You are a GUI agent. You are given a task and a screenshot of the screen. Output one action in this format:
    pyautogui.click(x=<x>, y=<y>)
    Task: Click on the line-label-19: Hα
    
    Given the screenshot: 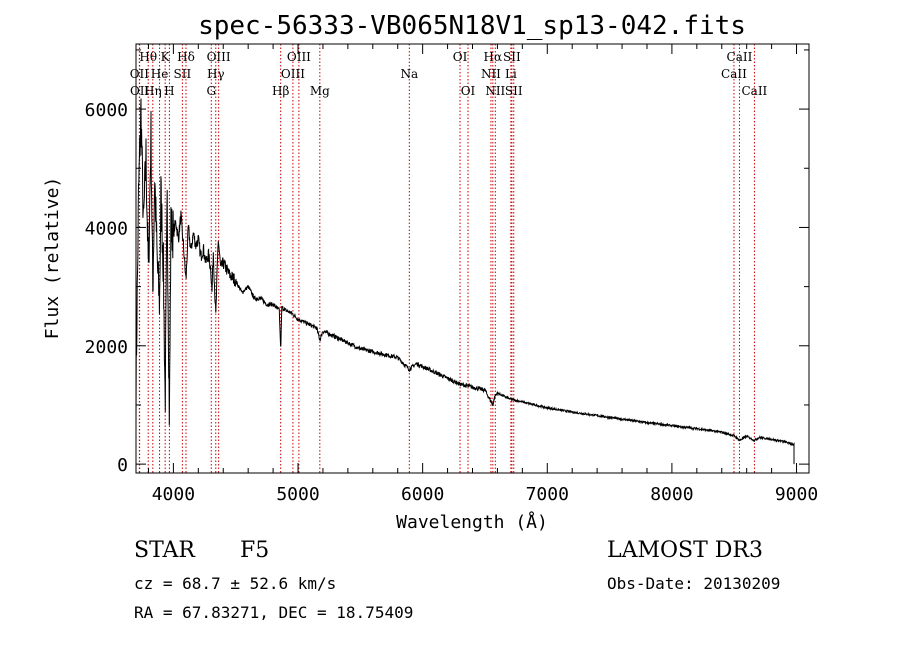 What is the action you would take?
    pyautogui.click(x=493, y=57)
    